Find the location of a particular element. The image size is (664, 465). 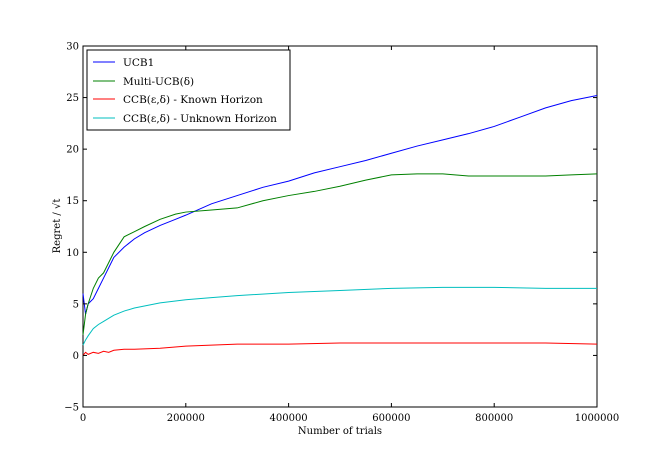

legend-label-ucb1: UCB1 is located at coordinates (138, 63).